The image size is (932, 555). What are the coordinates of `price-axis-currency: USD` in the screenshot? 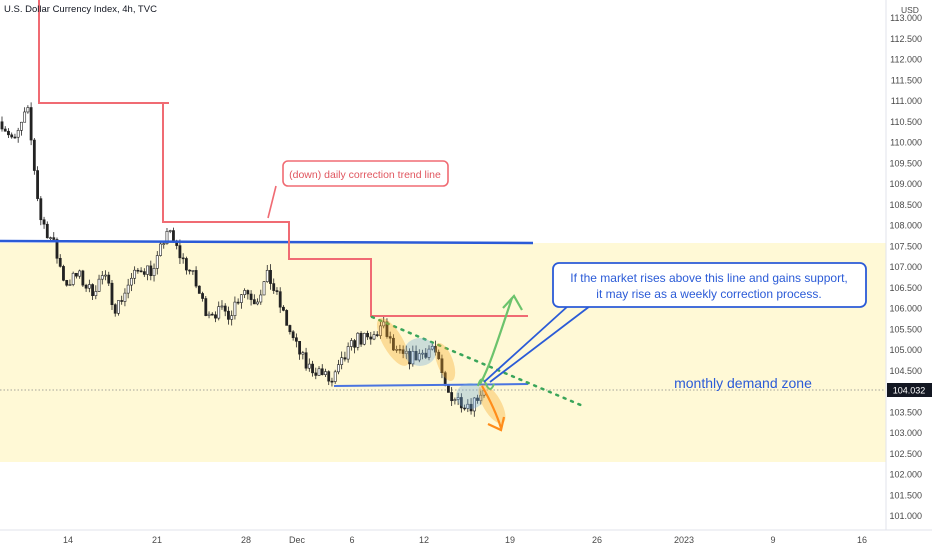 It's located at (910, 10).